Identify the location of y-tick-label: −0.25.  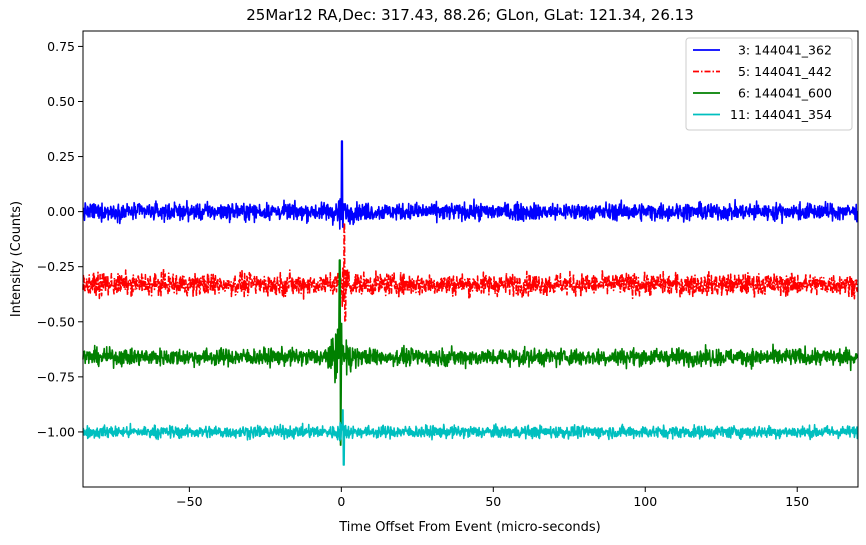
(56, 266).